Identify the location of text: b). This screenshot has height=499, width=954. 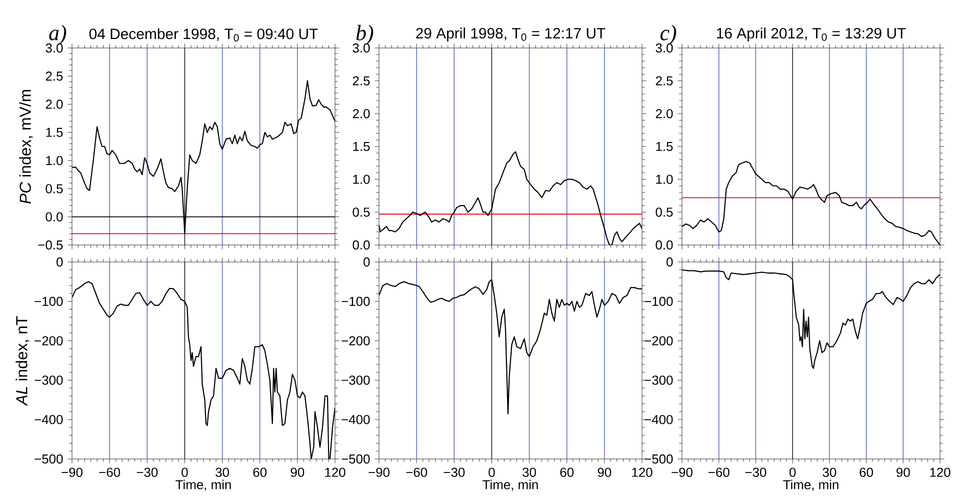
(365, 34).